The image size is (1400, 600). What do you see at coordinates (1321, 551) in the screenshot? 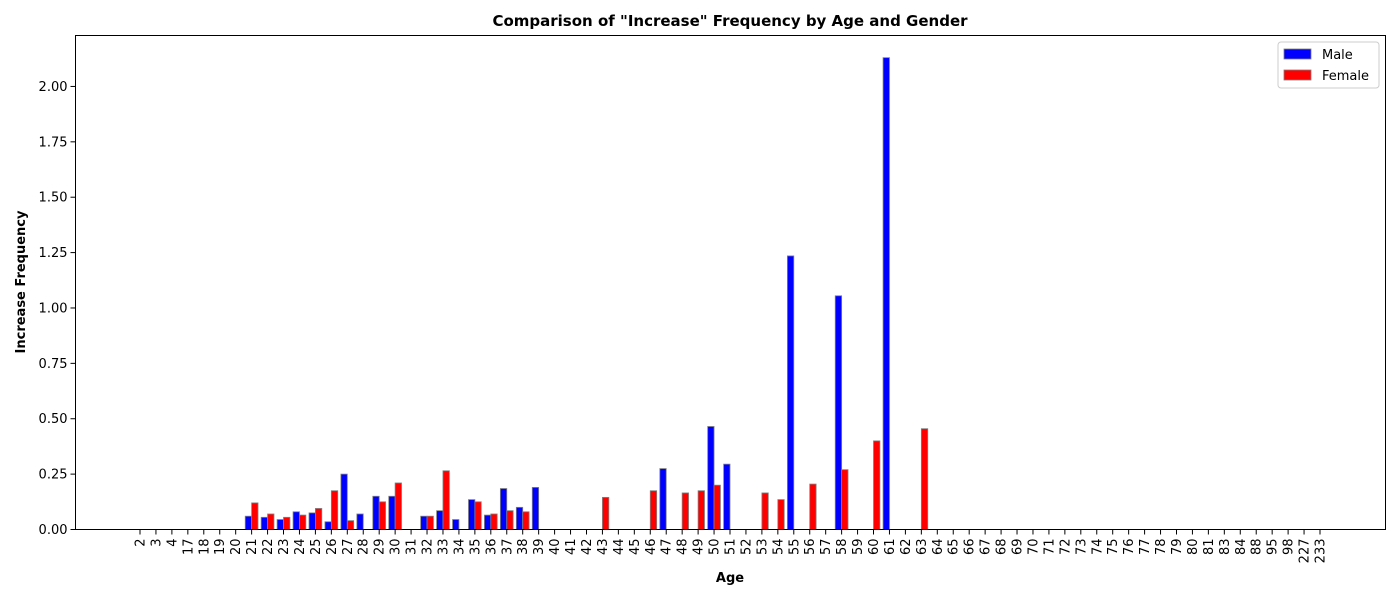
I see `x-tick-label: 233` at bounding box center [1321, 551].